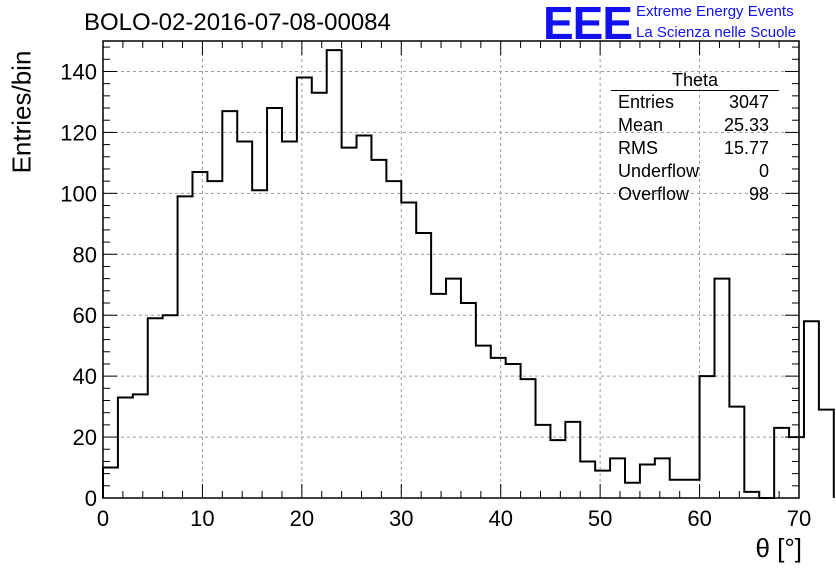 This screenshot has width=836, height=572. What do you see at coordinates (659, 171) in the screenshot?
I see `stats-label: Underflow` at bounding box center [659, 171].